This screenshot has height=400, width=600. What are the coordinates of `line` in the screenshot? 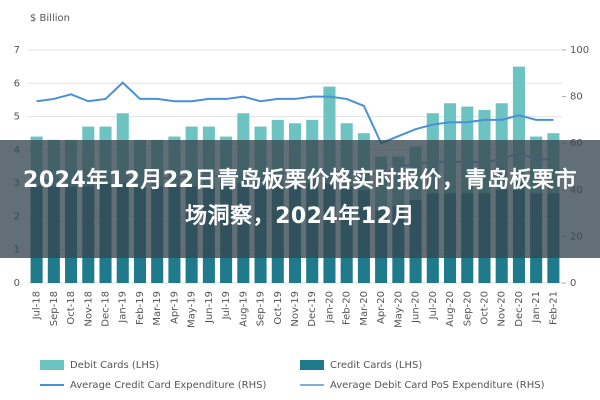 It's located at (295, 113).